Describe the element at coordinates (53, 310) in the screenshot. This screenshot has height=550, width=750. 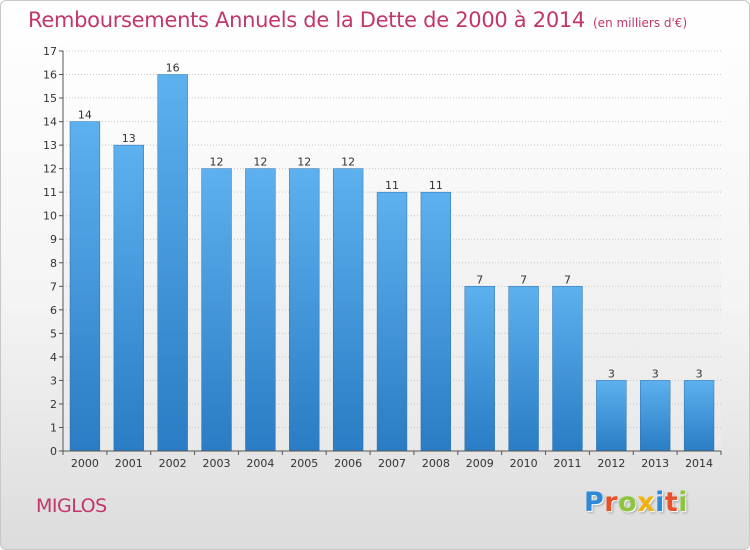
I see `y-tick-label: 6` at that location.